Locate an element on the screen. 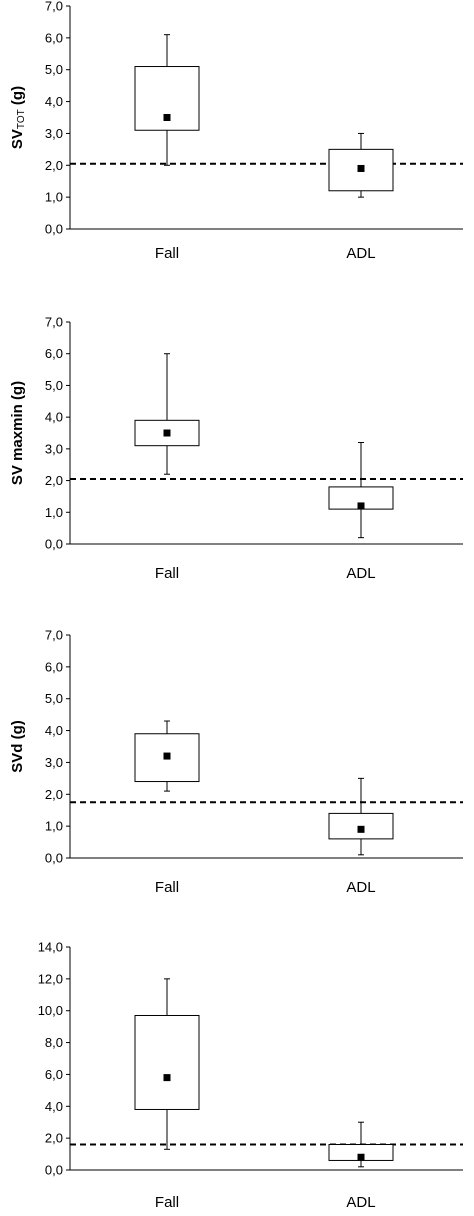 Image resolution: width=474 pixels, height=1216 pixels. y-tick-label: 14,0 is located at coordinates (50, 947).